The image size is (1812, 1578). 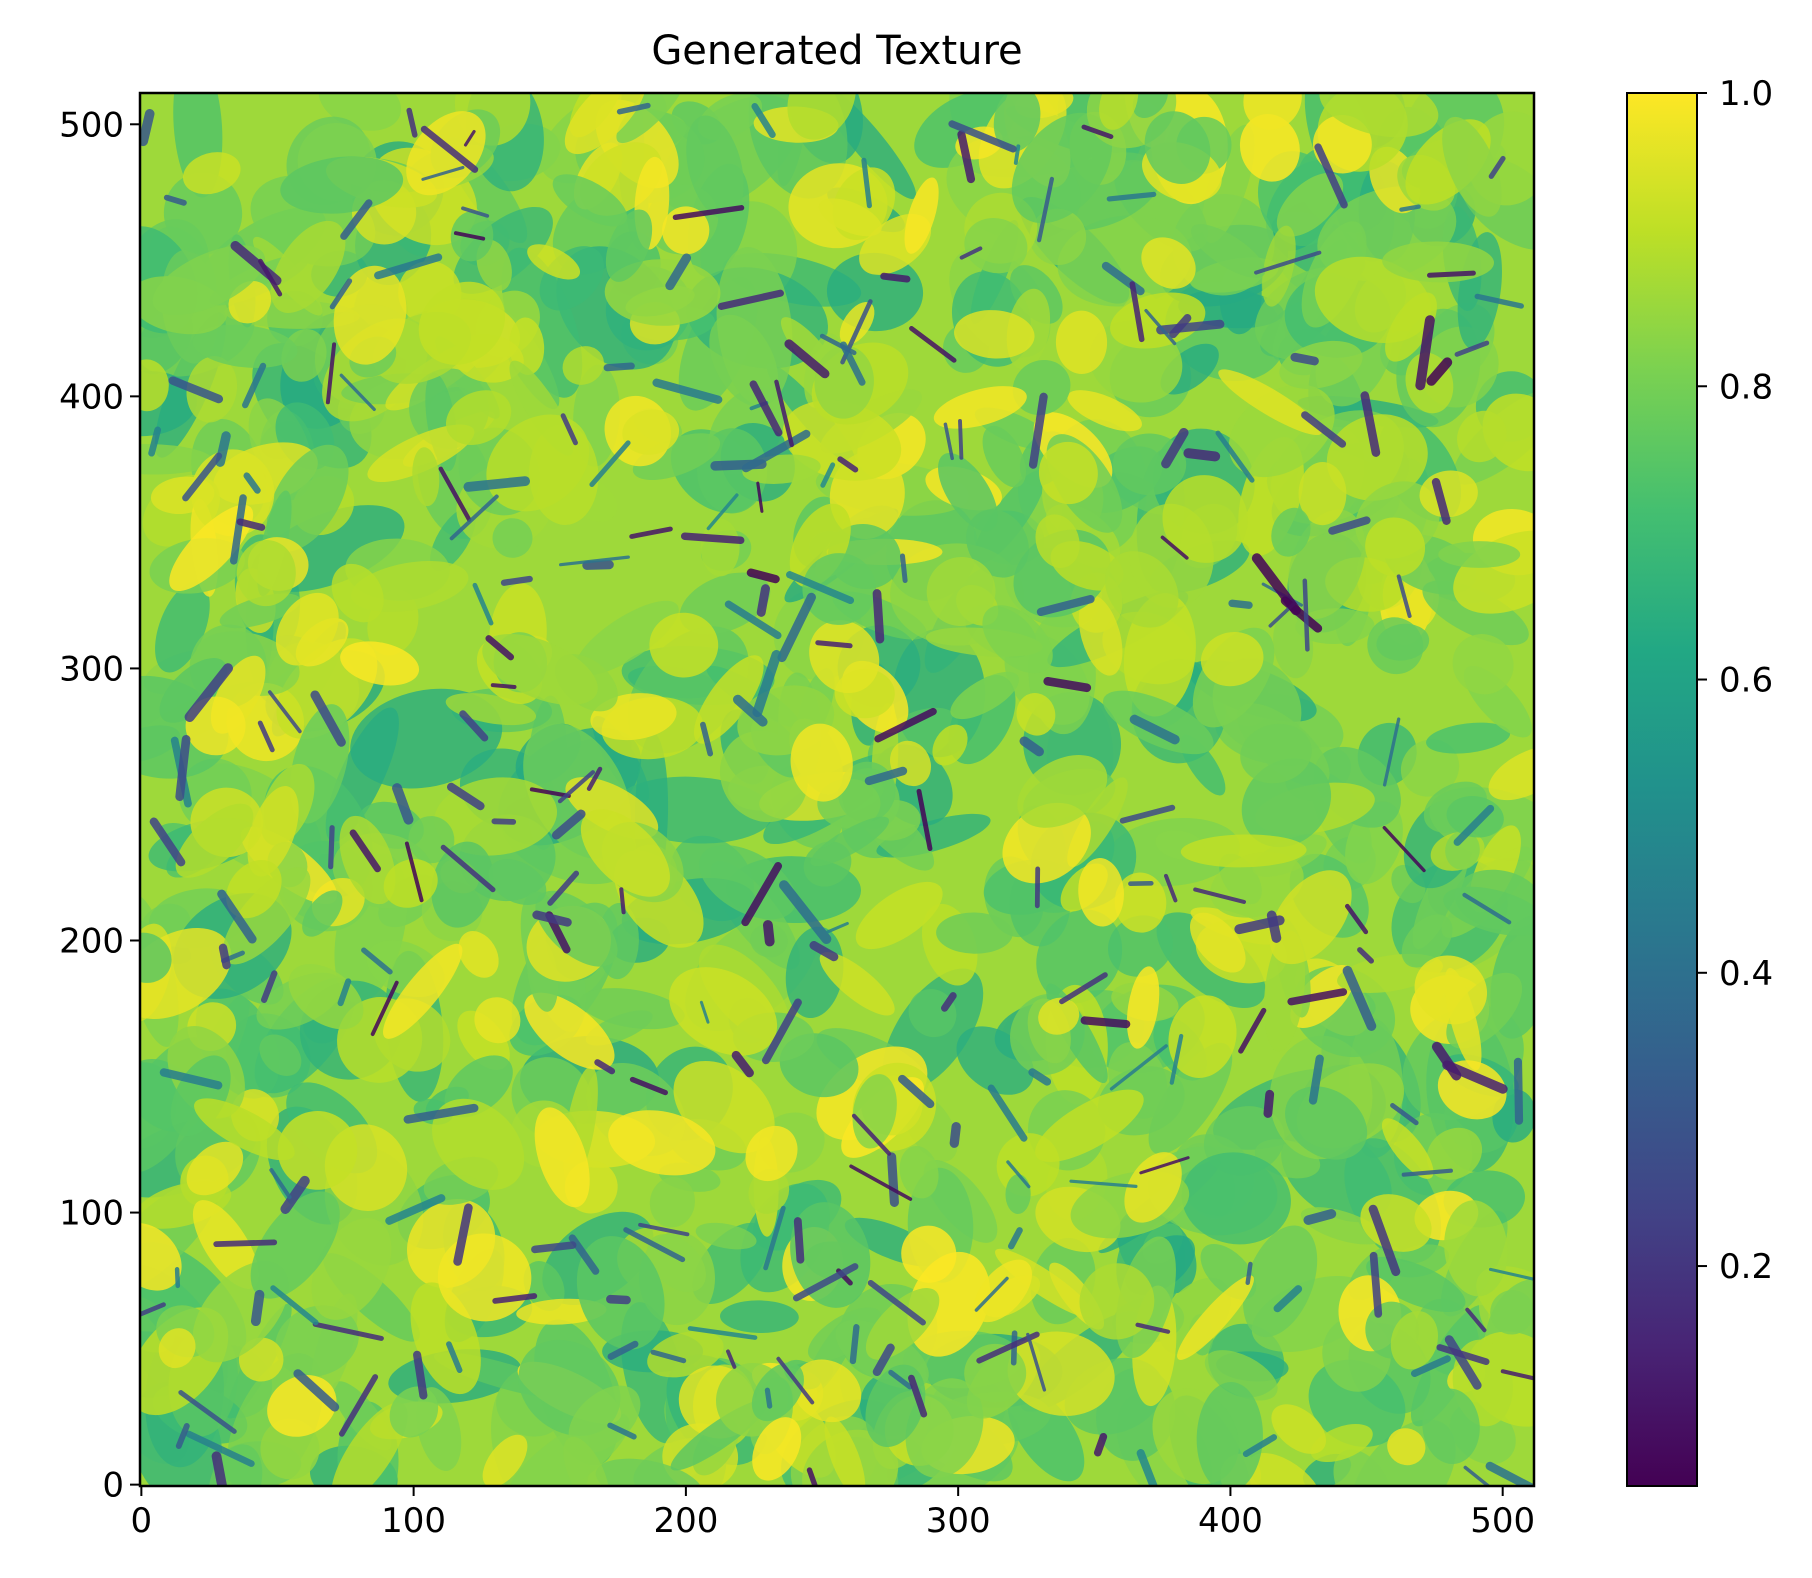 What do you see at coordinates (142, 1521) in the screenshot?
I see `x-tick-label: 0` at bounding box center [142, 1521].